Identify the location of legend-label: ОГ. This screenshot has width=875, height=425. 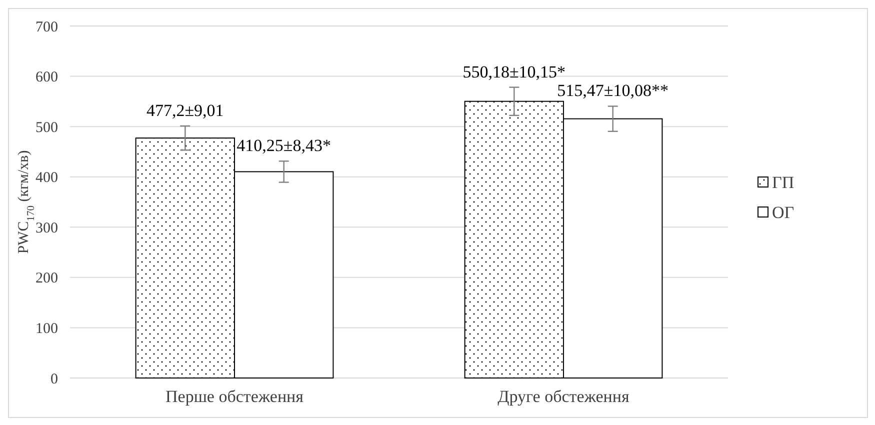
(783, 212).